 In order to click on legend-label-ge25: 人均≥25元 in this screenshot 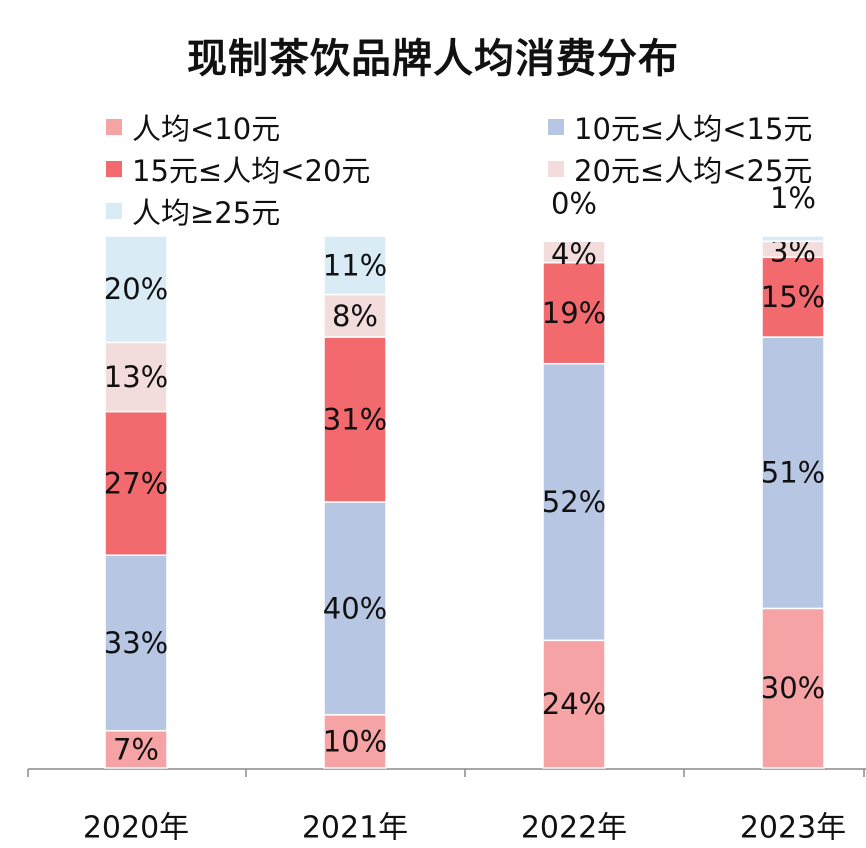, I will do `click(206, 213)`.